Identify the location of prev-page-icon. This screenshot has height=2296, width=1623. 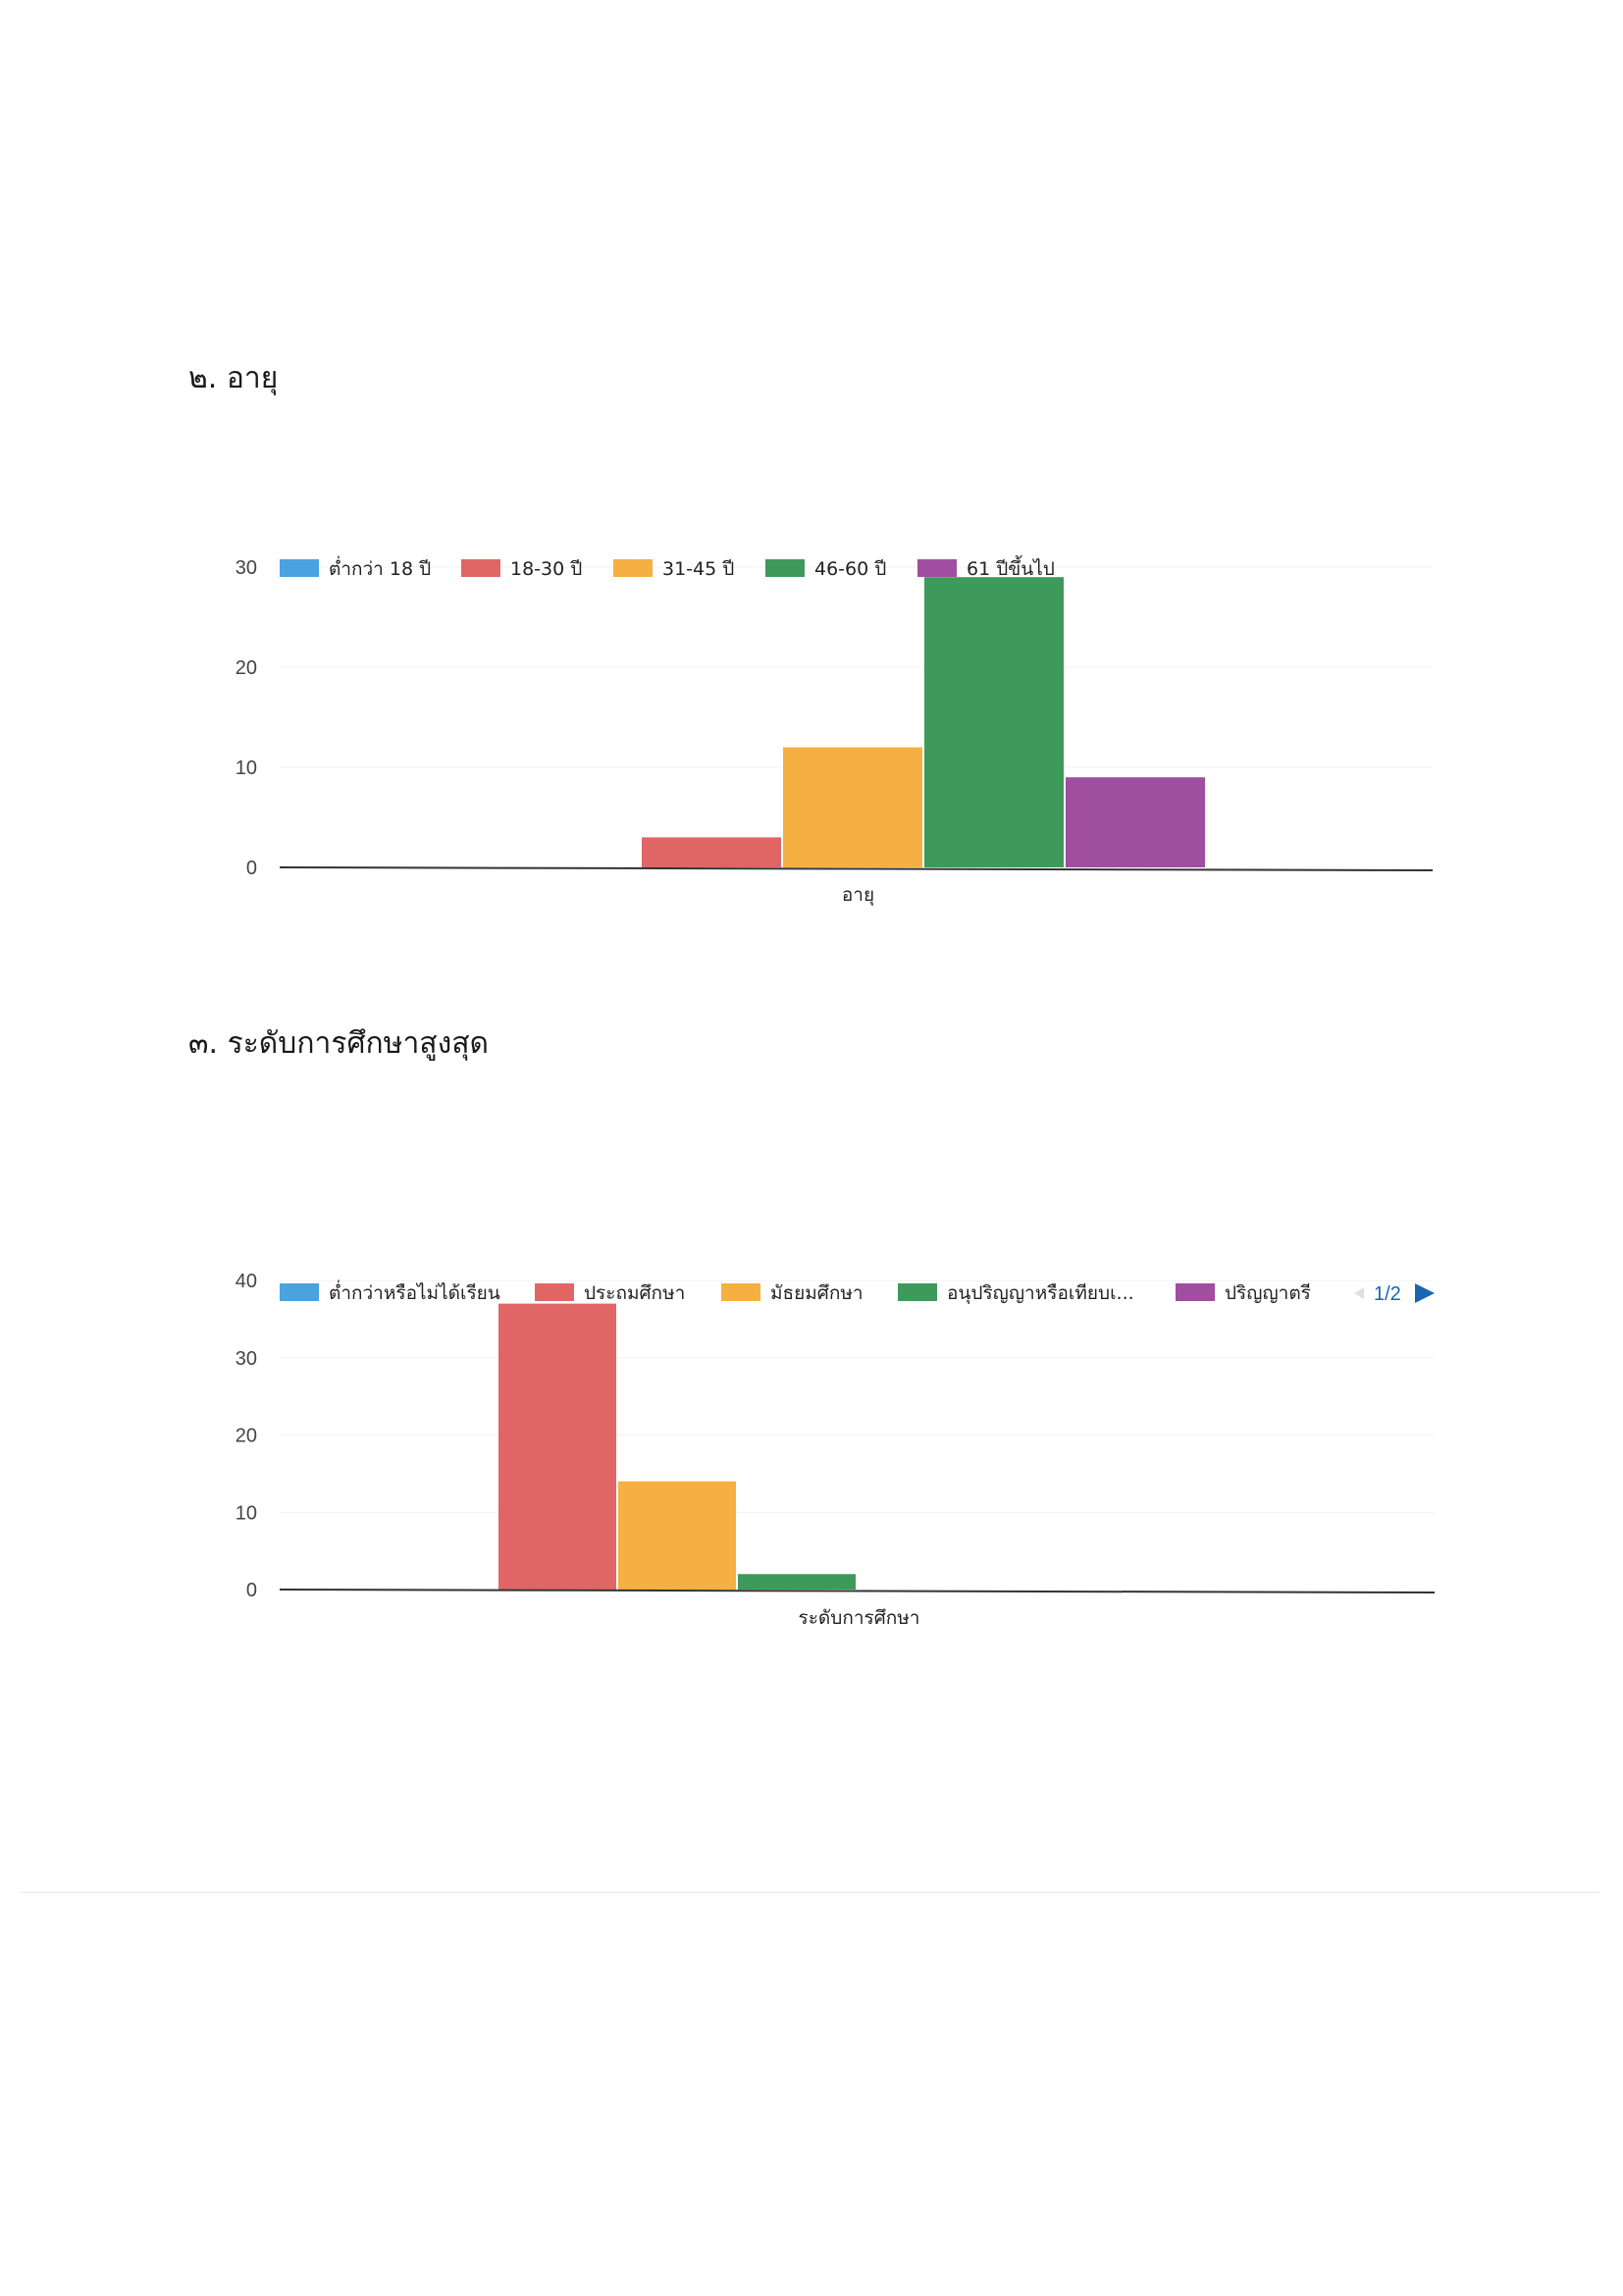
(1359, 1293).